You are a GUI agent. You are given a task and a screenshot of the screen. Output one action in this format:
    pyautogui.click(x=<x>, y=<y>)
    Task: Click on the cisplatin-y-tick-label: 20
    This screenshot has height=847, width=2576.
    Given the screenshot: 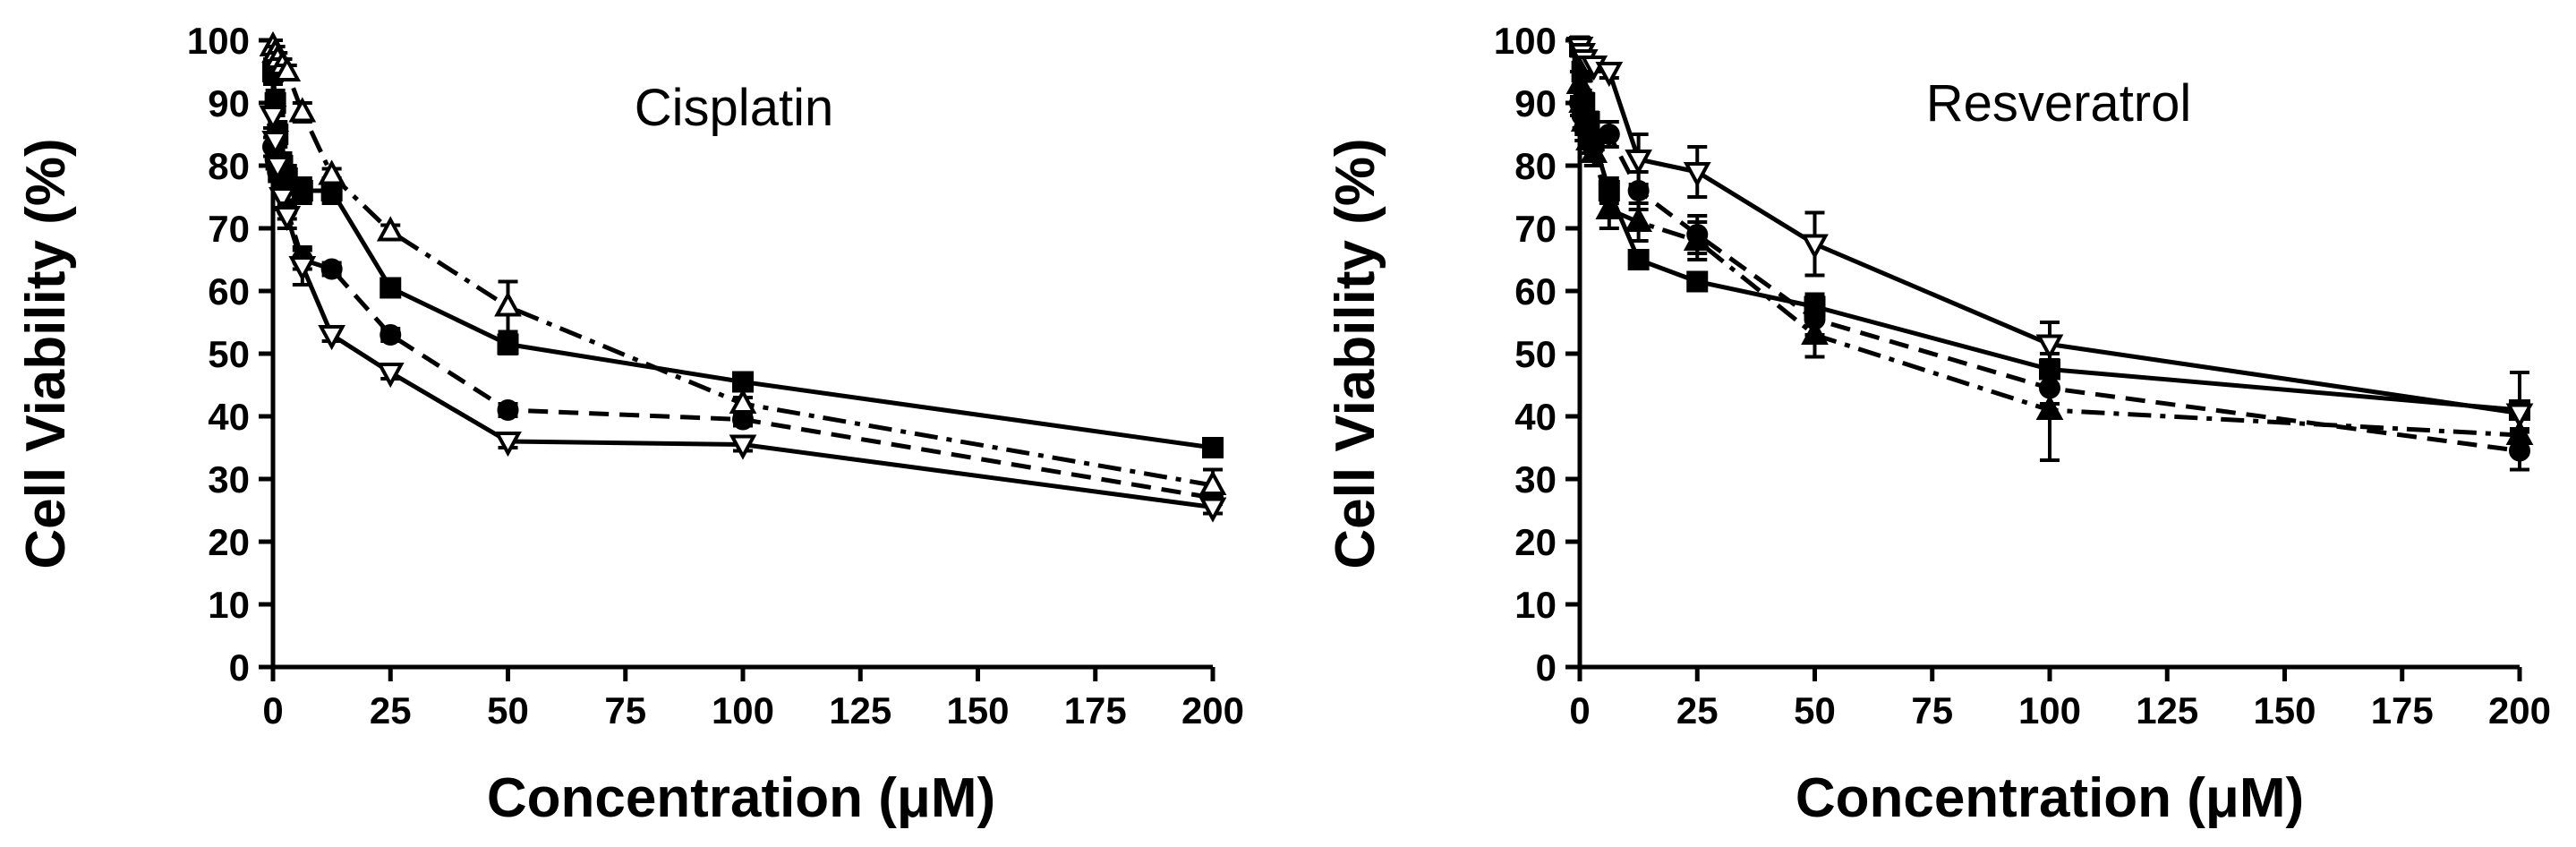 What is the action you would take?
    pyautogui.click(x=229, y=542)
    